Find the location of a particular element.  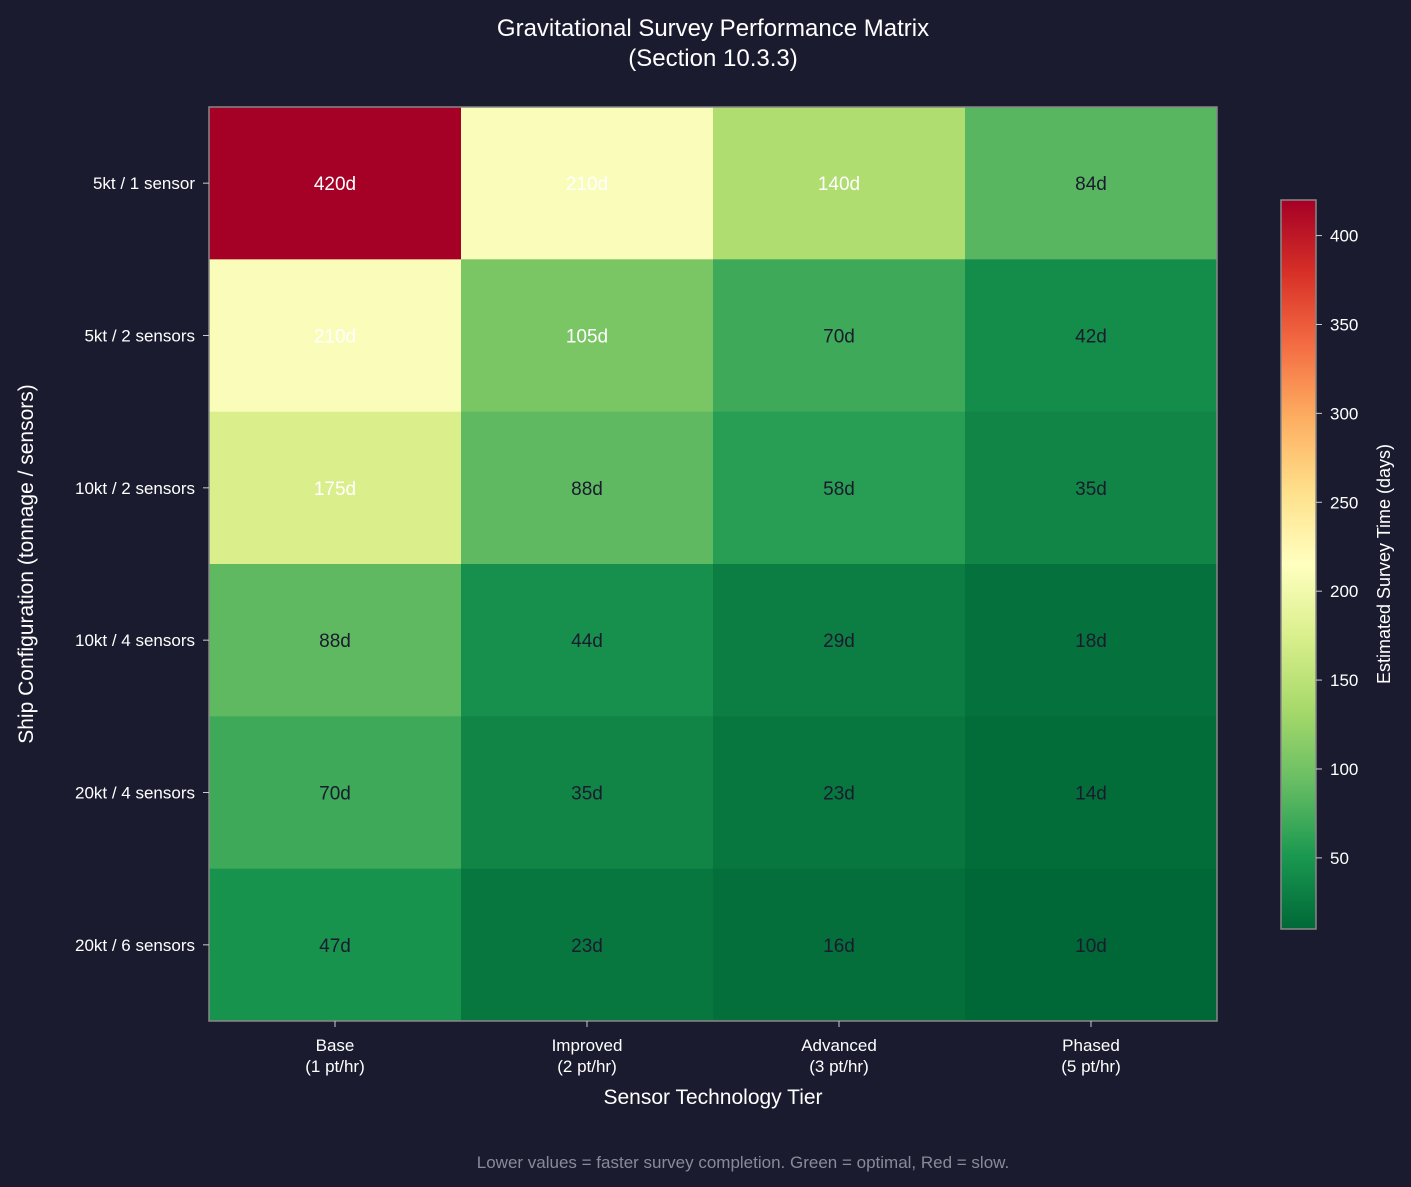

colorbar-tick-label: 50 is located at coordinates (1339, 858).